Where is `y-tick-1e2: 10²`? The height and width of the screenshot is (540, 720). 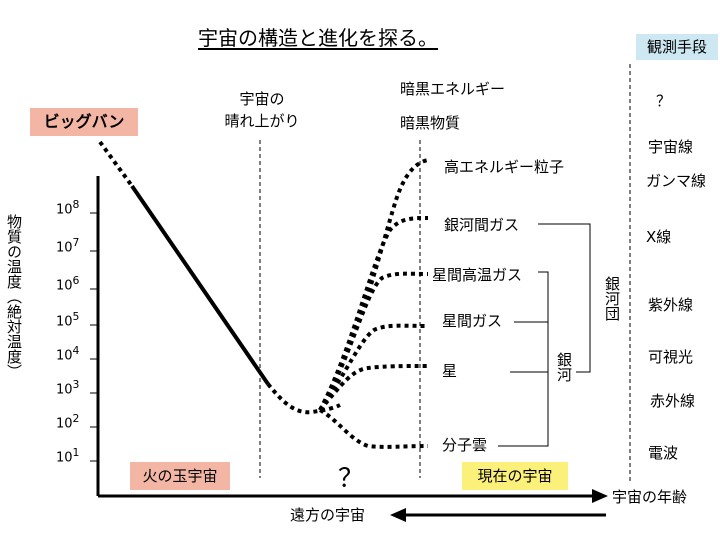 y-tick-1e2: 10² is located at coordinates (68, 422).